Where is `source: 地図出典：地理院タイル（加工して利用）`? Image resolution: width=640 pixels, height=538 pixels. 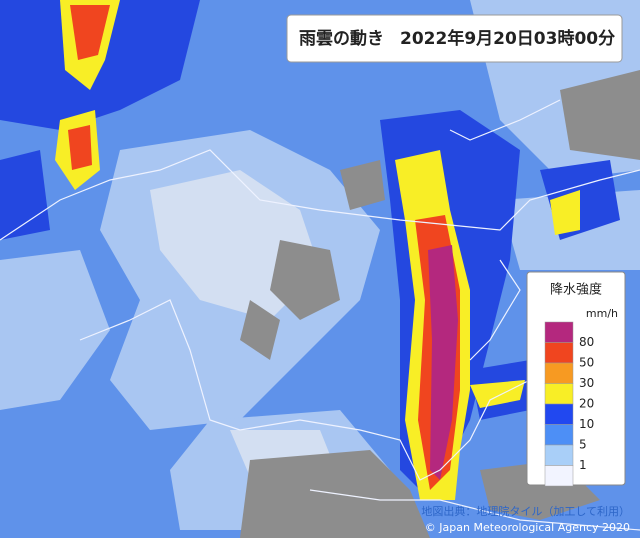 source: 地図出典：地理院タイル（加工して利用） is located at coordinates (525, 511).